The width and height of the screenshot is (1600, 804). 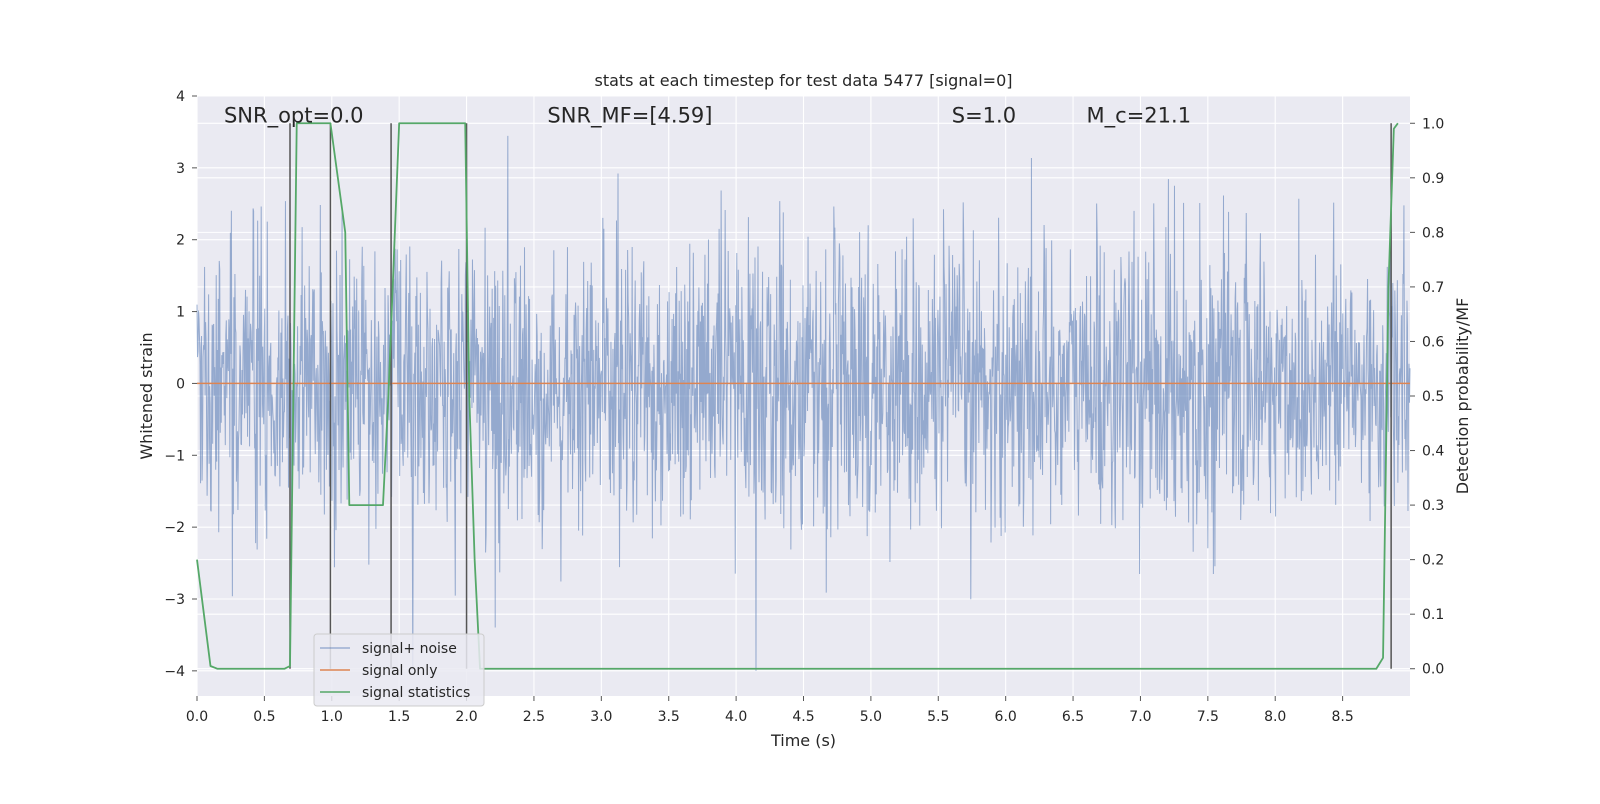 What do you see at coordinates (174, 456) in the screenshot?
I see `y-tick-label: −1` at bounding box center [174, 456].